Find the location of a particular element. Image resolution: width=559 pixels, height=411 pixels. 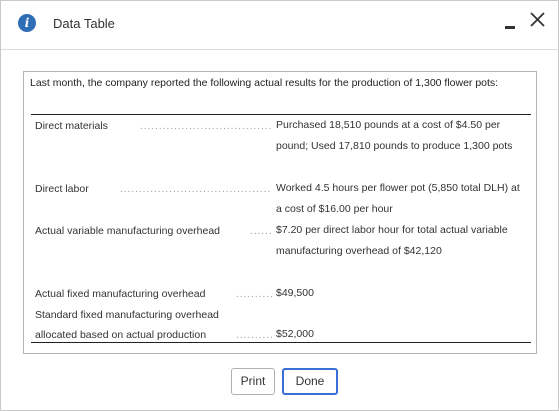

direct-labor-label: Direct labor is located at coordinates (62, 189).